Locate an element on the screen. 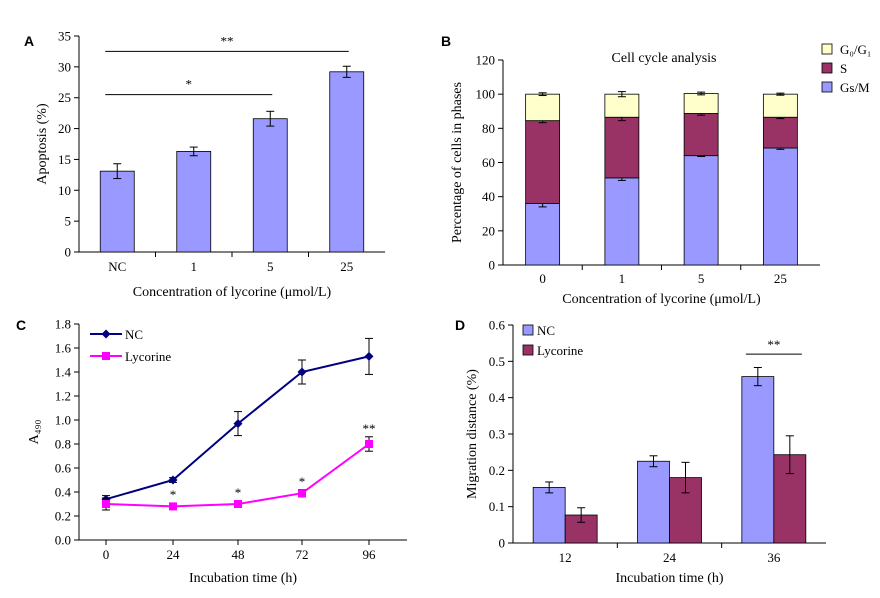  y-tick-label: 80 is located at coordinates (488, 128).